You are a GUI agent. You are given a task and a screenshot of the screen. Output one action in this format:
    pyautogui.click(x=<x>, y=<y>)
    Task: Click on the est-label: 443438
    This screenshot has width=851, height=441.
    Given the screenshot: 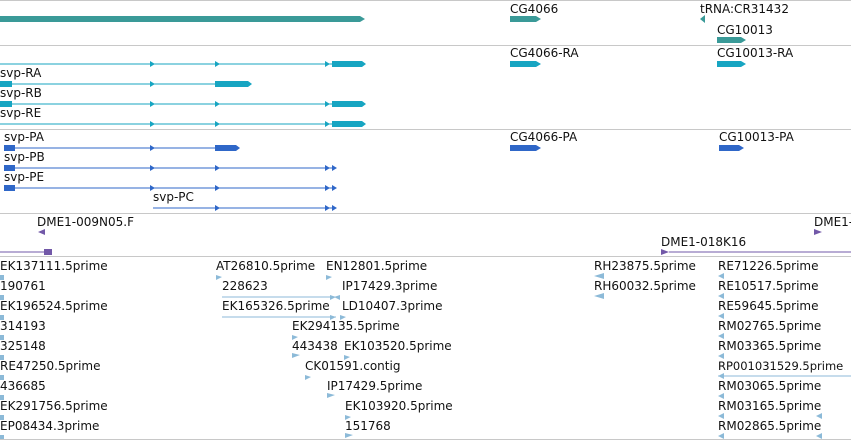 What is the action you would take?
    pyautogui.click(x=315, y=346)
    